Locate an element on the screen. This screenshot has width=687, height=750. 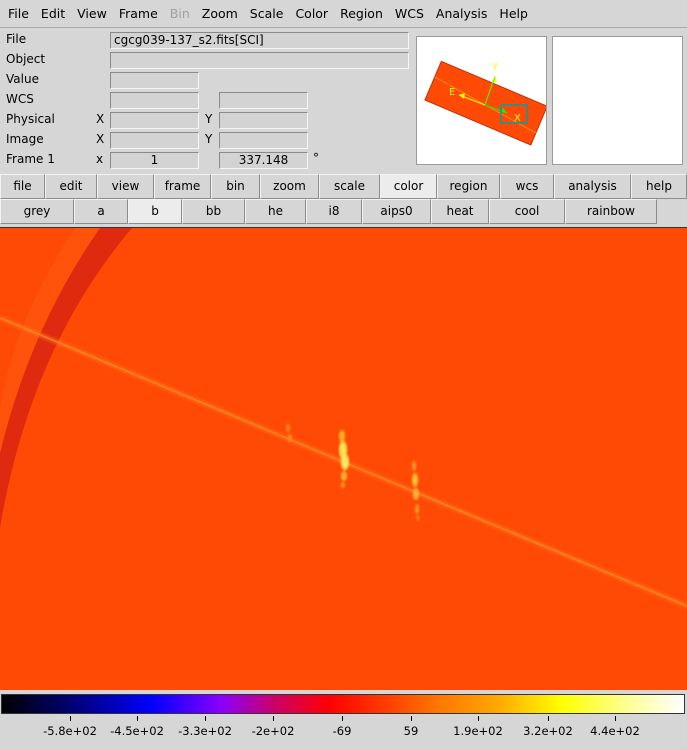
wcs-x-field is located at coordinates (154, 100).